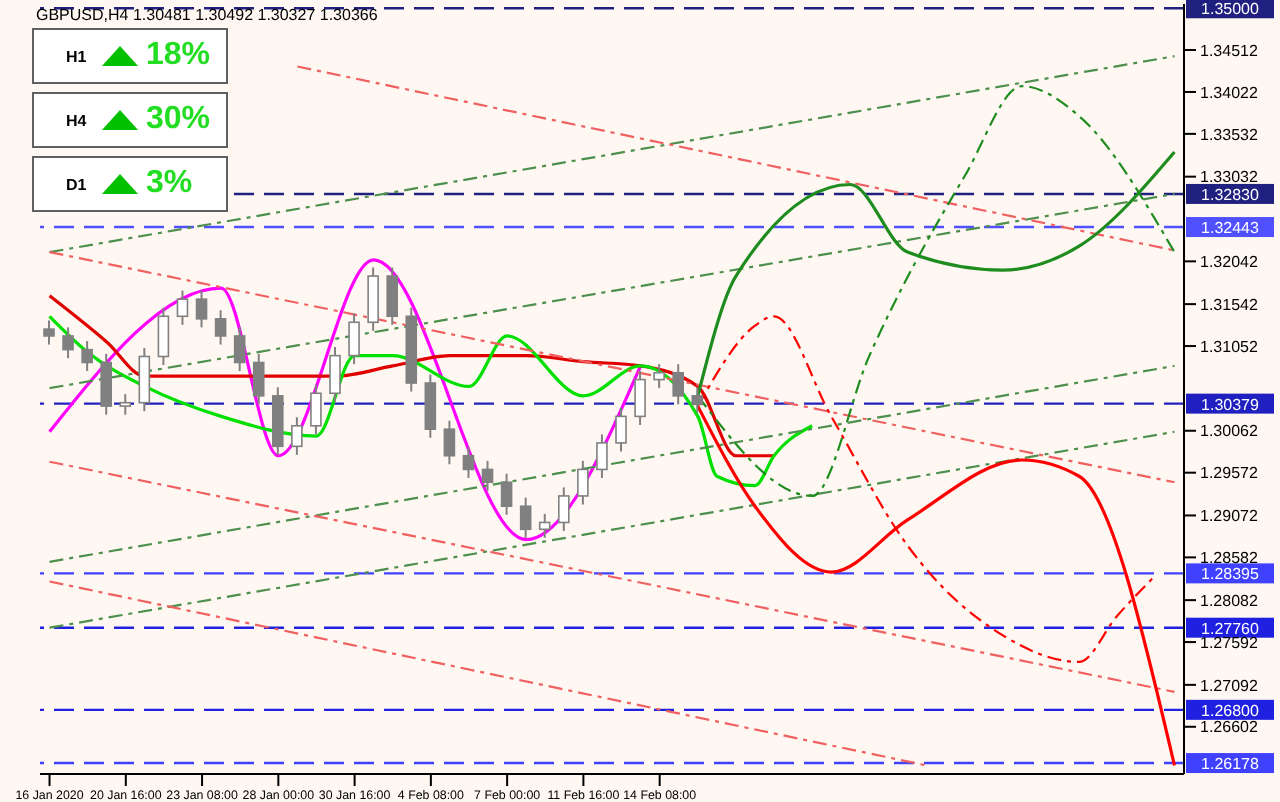 The image size is (1280, 802). I want to click on y-tick-label: 1.29572, so click(1229, 473).